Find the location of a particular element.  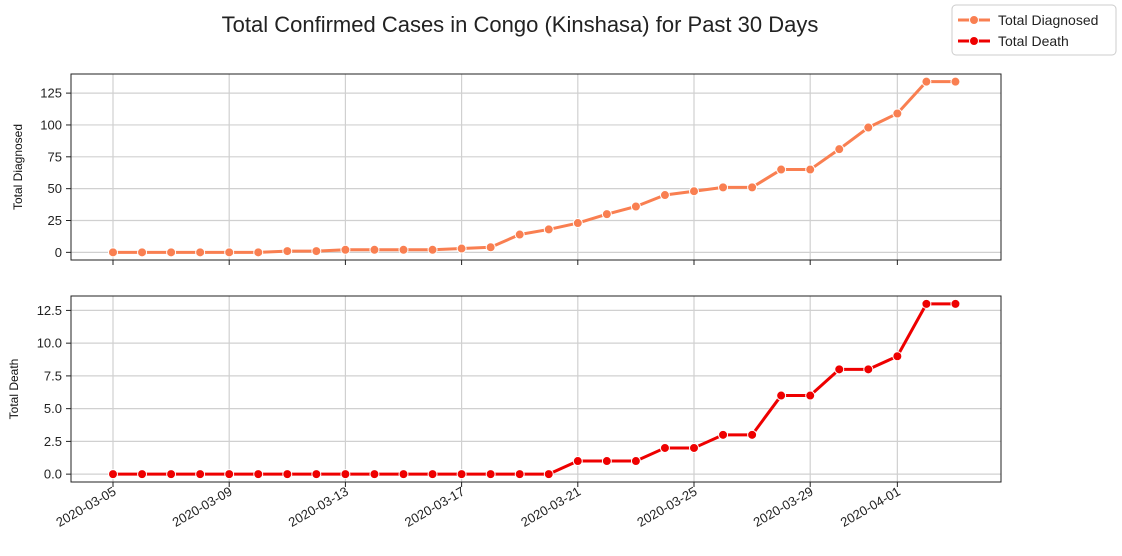

y-axis-label-total-death: Total Death is located at coordinates (14, 389).